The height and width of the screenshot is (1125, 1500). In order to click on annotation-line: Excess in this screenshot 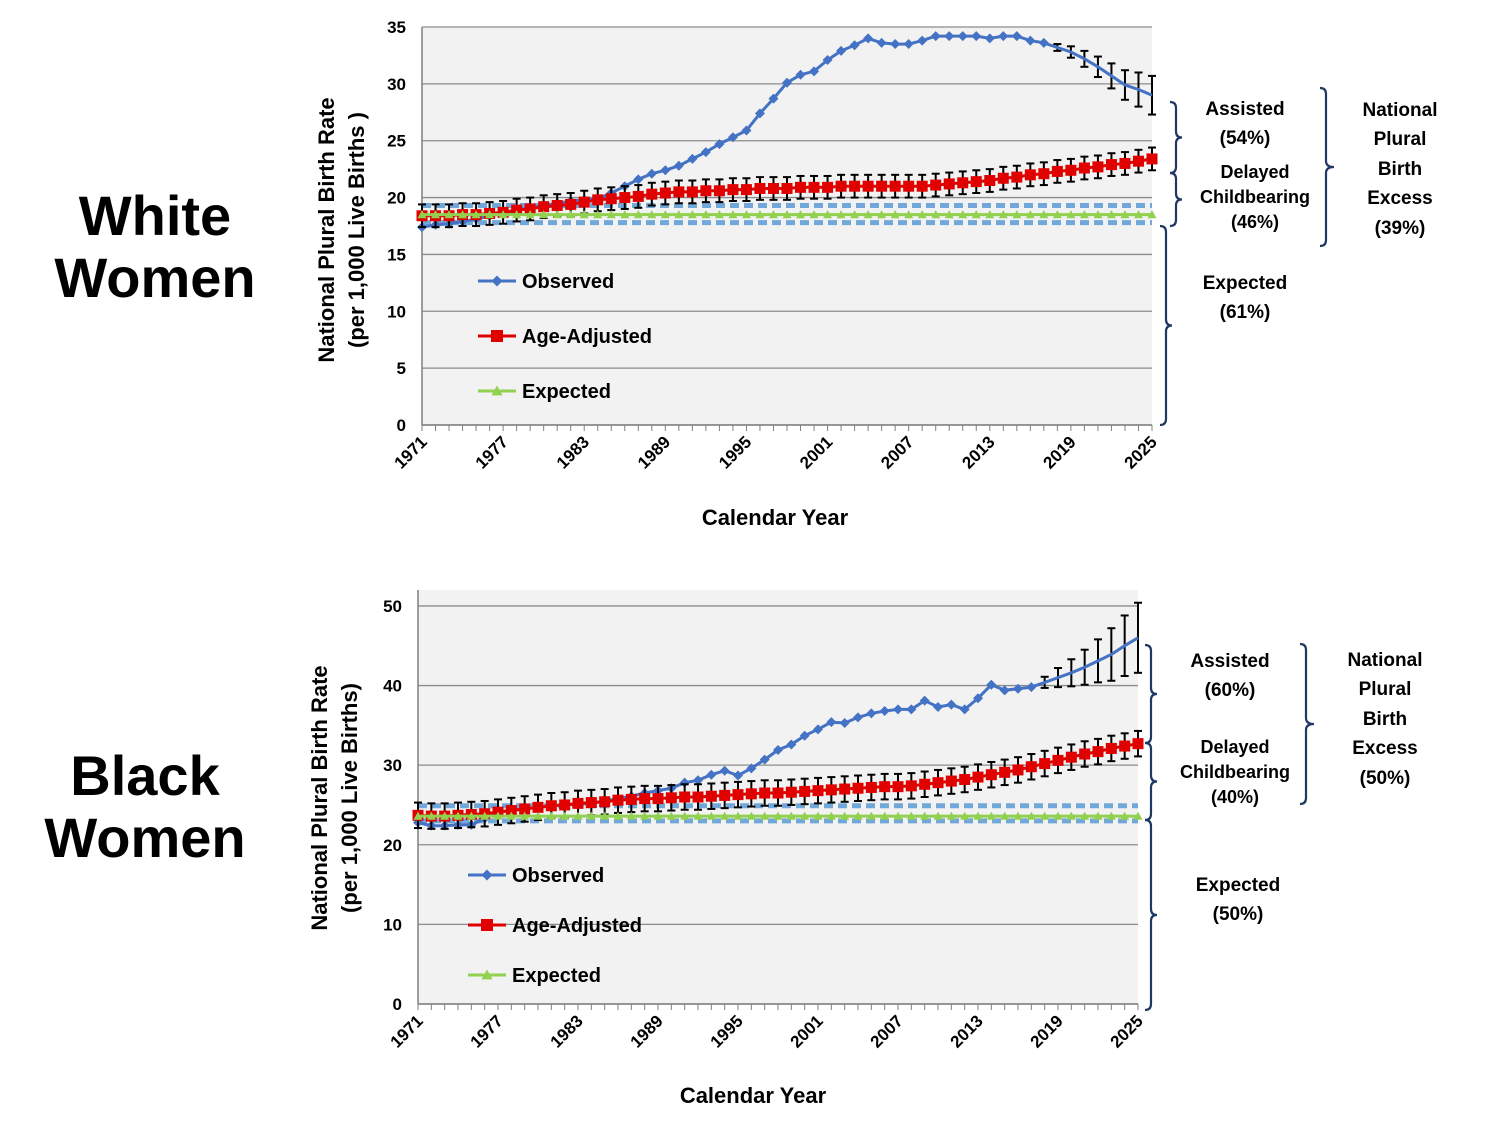, I will do `click(1385, 749)`.